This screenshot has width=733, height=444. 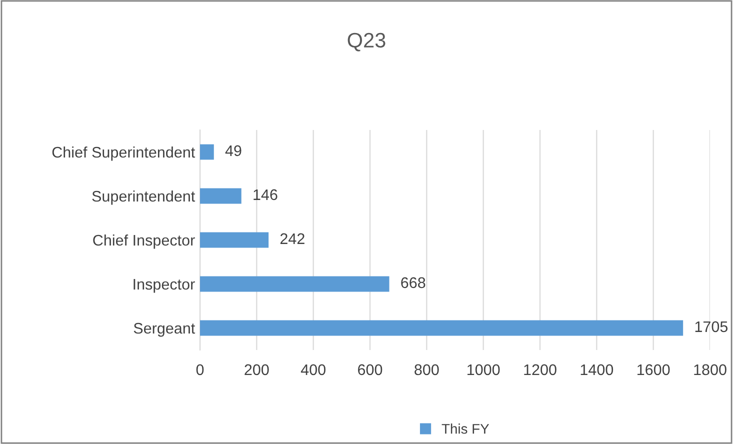 What do you see at coordinates (710, 370) in the screenshot?
I see `x-tick-label: 1800` at bounding box center [710, 370].